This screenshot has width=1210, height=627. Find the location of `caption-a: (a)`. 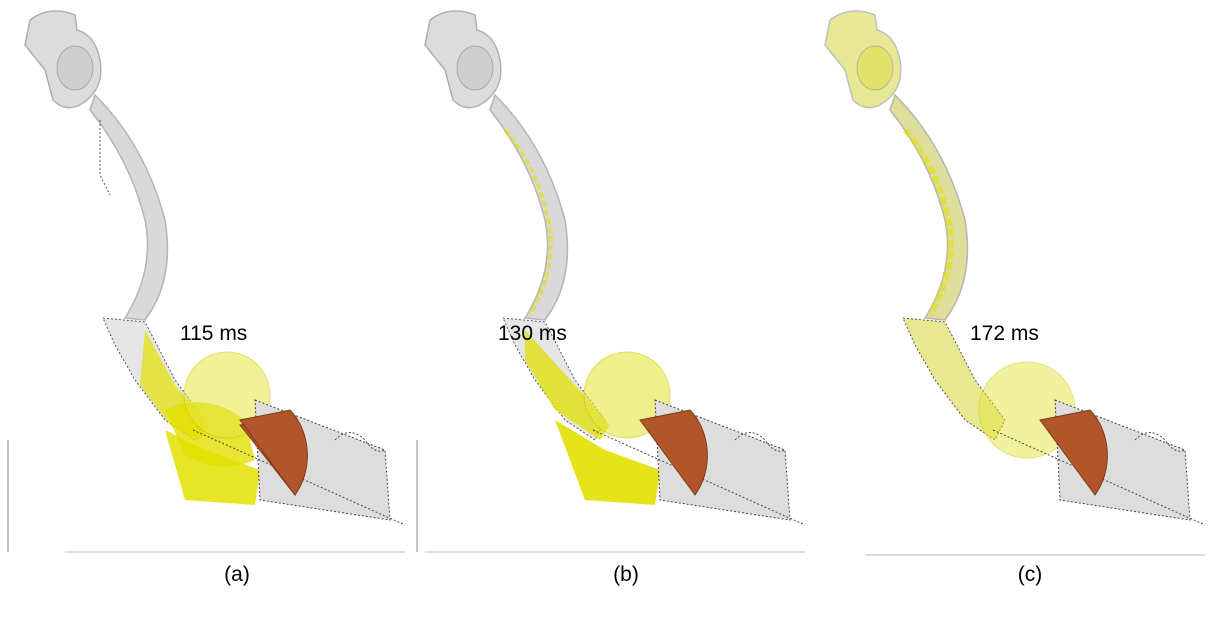

caption-a: (a) is located at coordinates (237, 574).